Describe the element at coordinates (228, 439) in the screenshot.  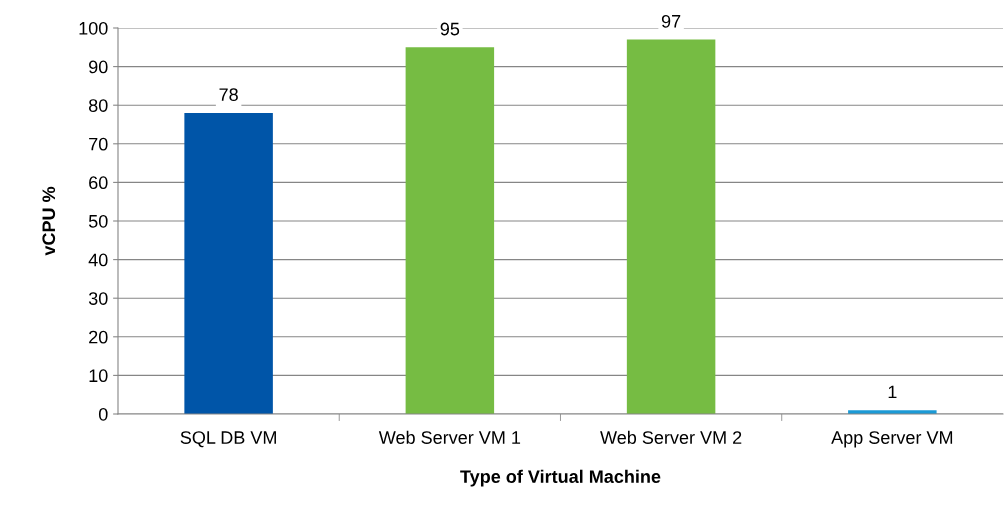
I see `x-tick-label: SQL DB VM` at that location.